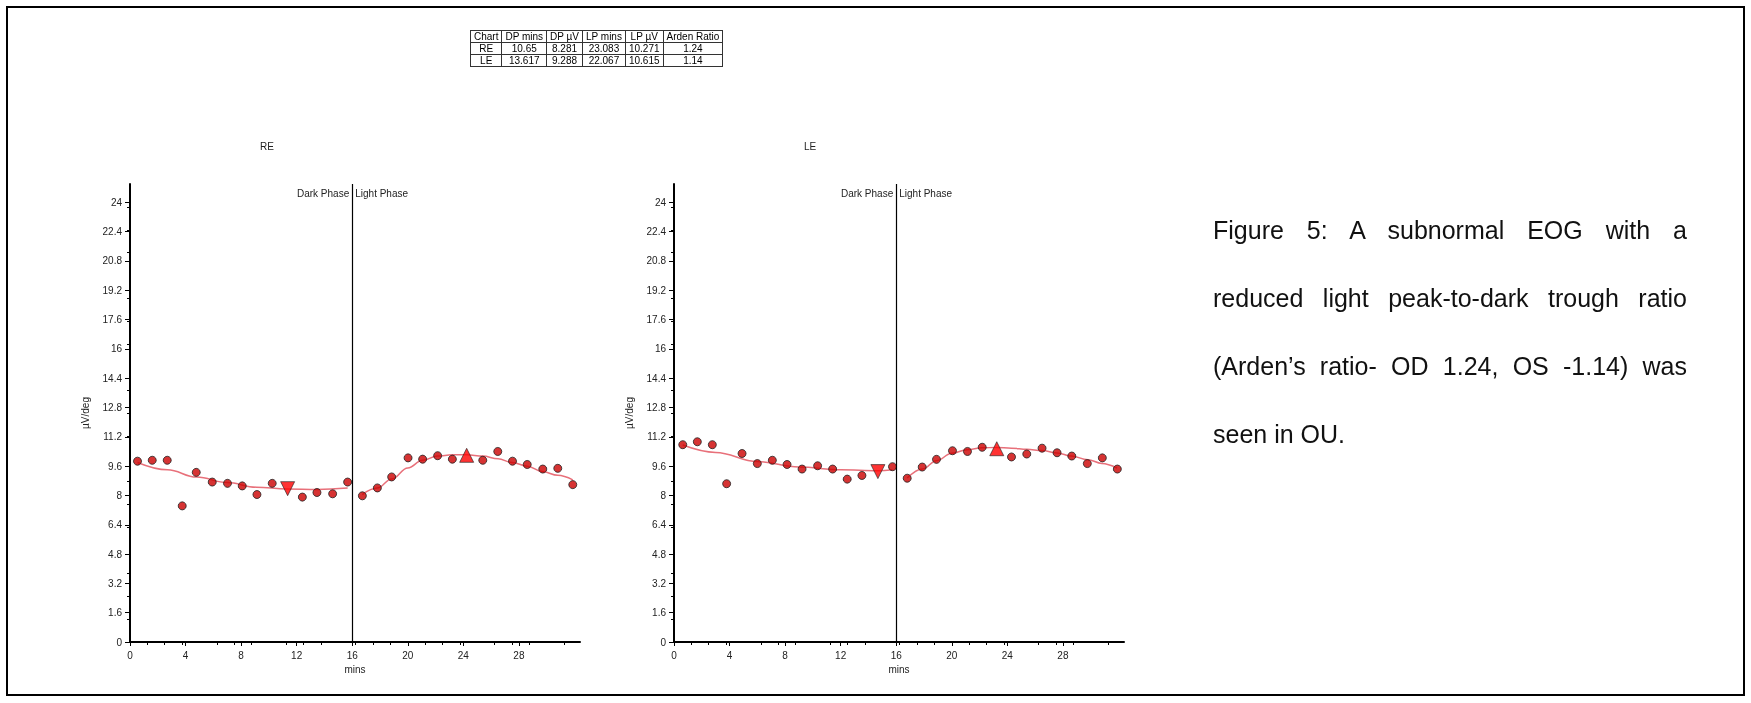  I want to click on text: LP mins, so click(604, 36).